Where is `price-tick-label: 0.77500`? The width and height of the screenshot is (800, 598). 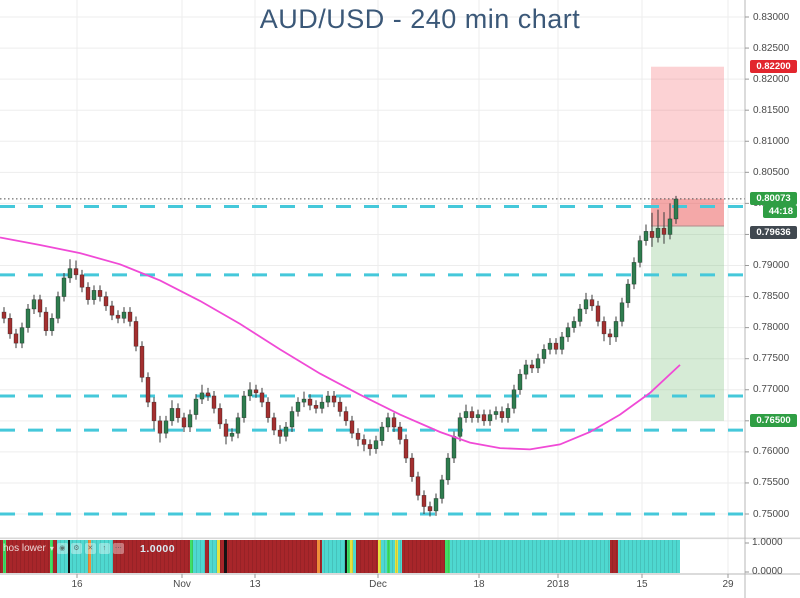 price-tick-label: 0.77500 is located at coordinates (771, 359).